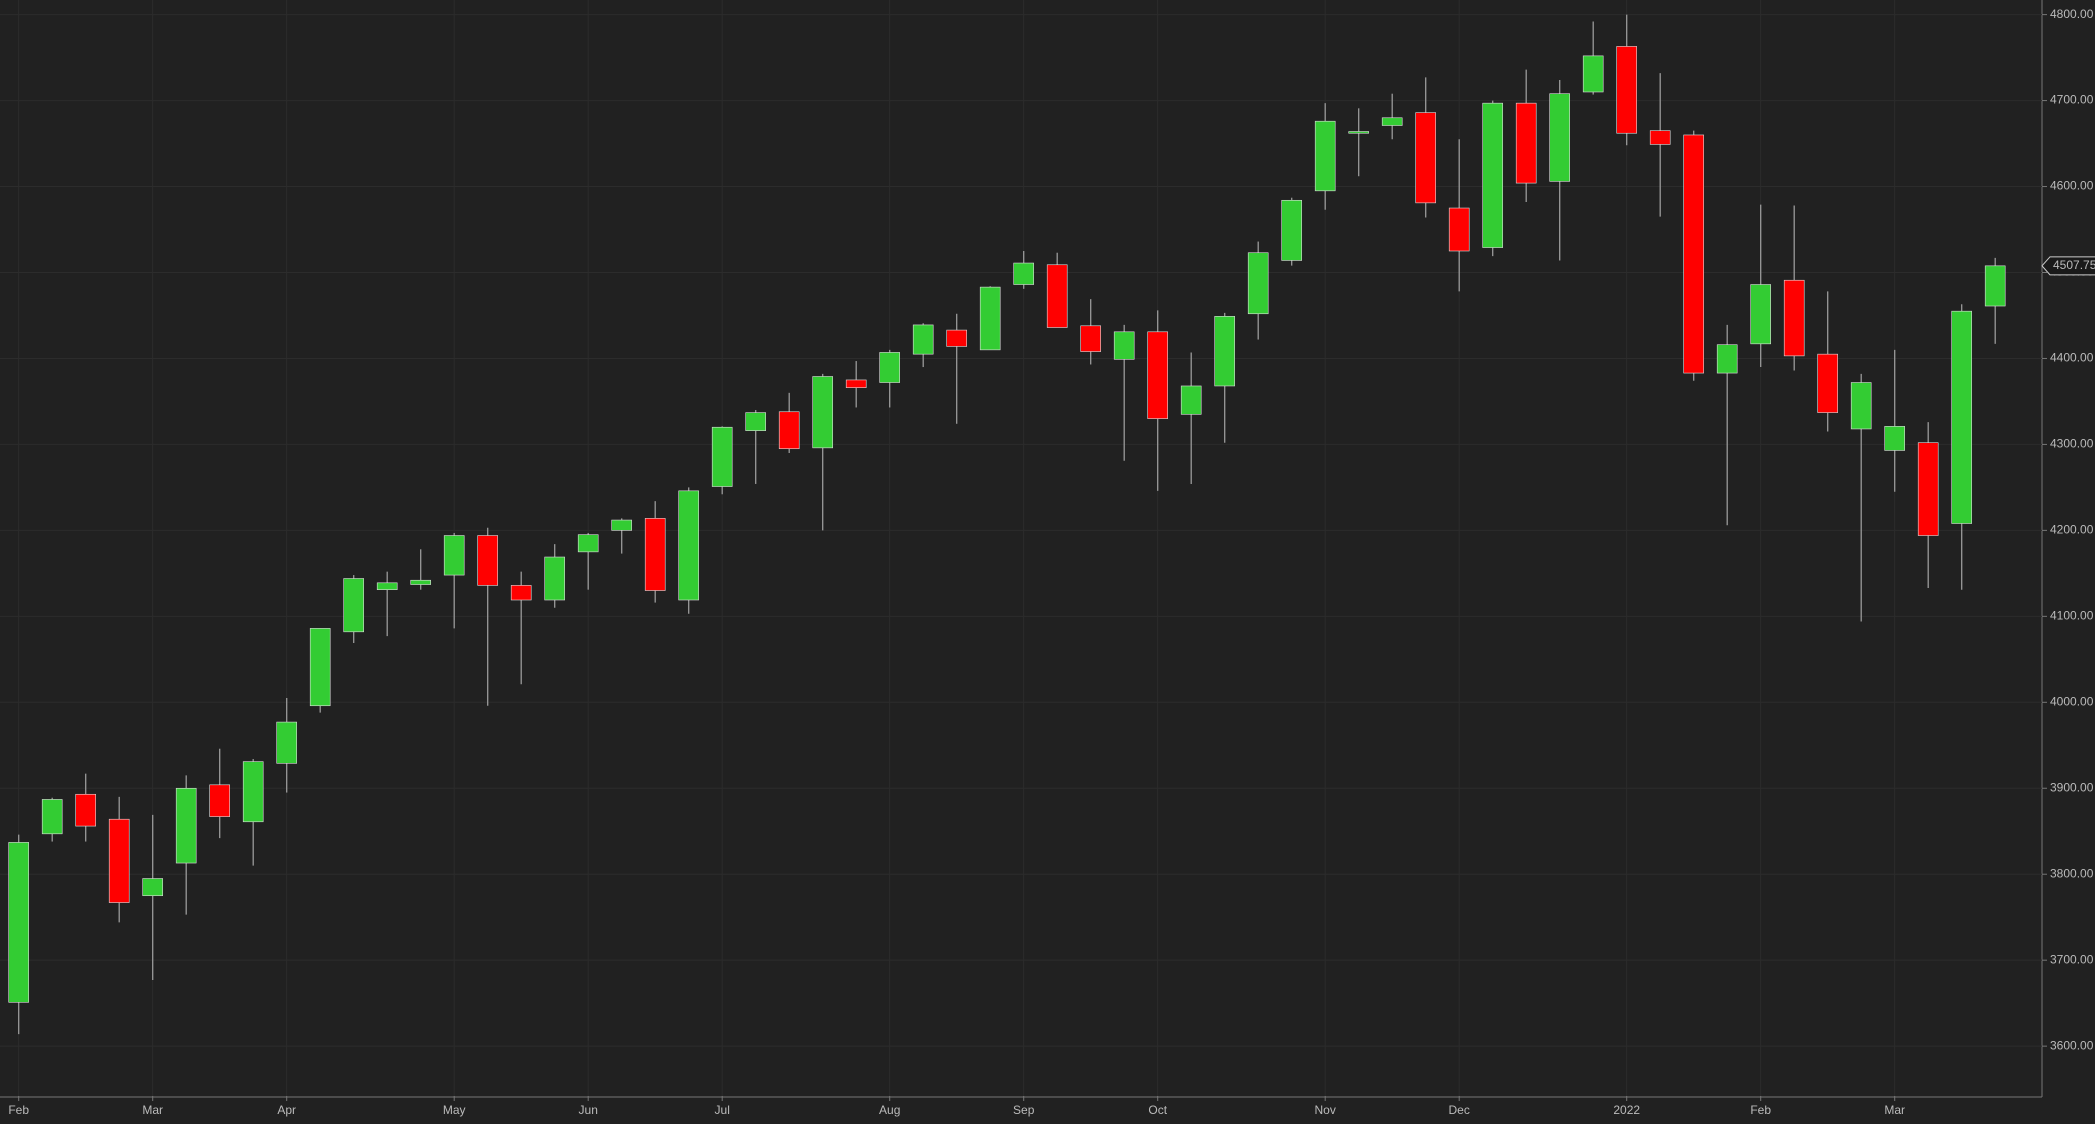 Image resolution: width=2095 pixels, height=1124 pixels. What do you see at coordinates (889, 1110) in the screenshot?
I see `x-tick-label: Aug` at bounding box center [889, 1110].